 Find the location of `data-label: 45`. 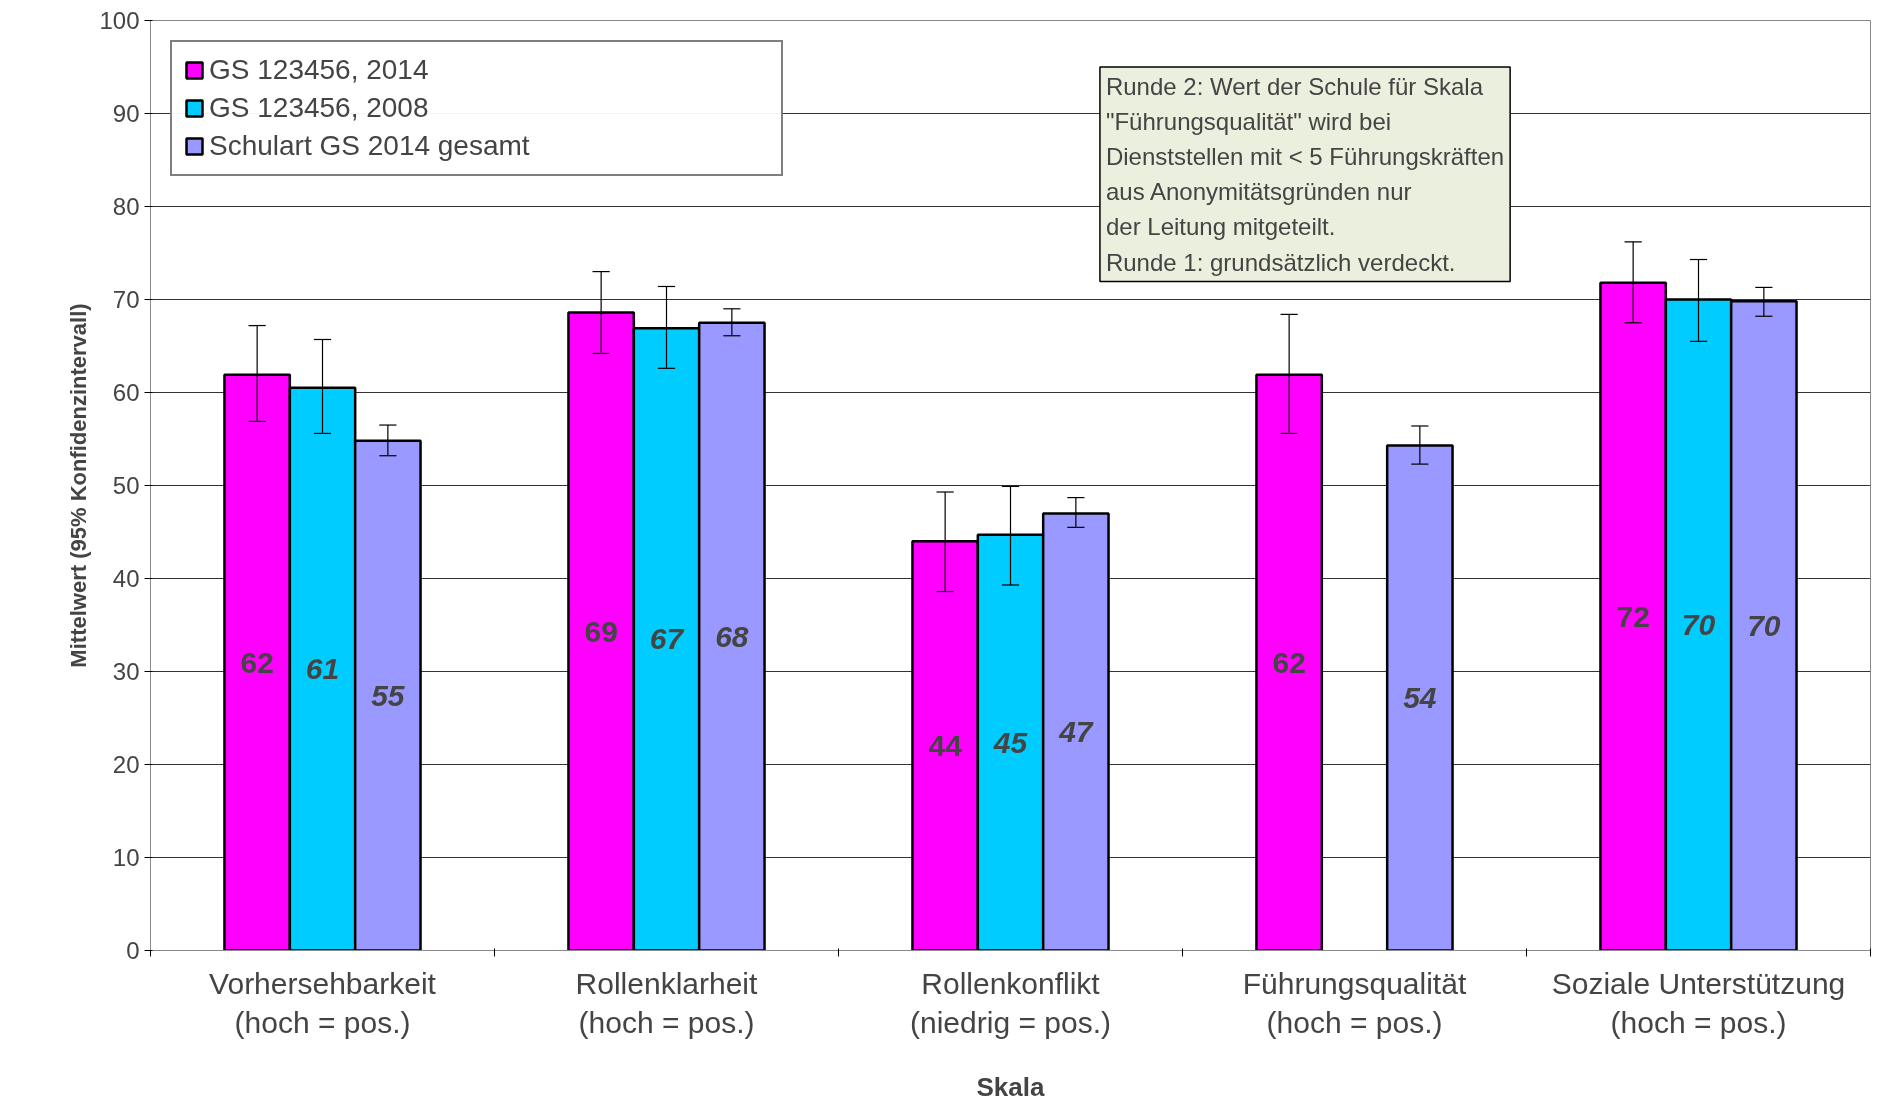

data-label: 45 is located at coordinates (1010, 742).